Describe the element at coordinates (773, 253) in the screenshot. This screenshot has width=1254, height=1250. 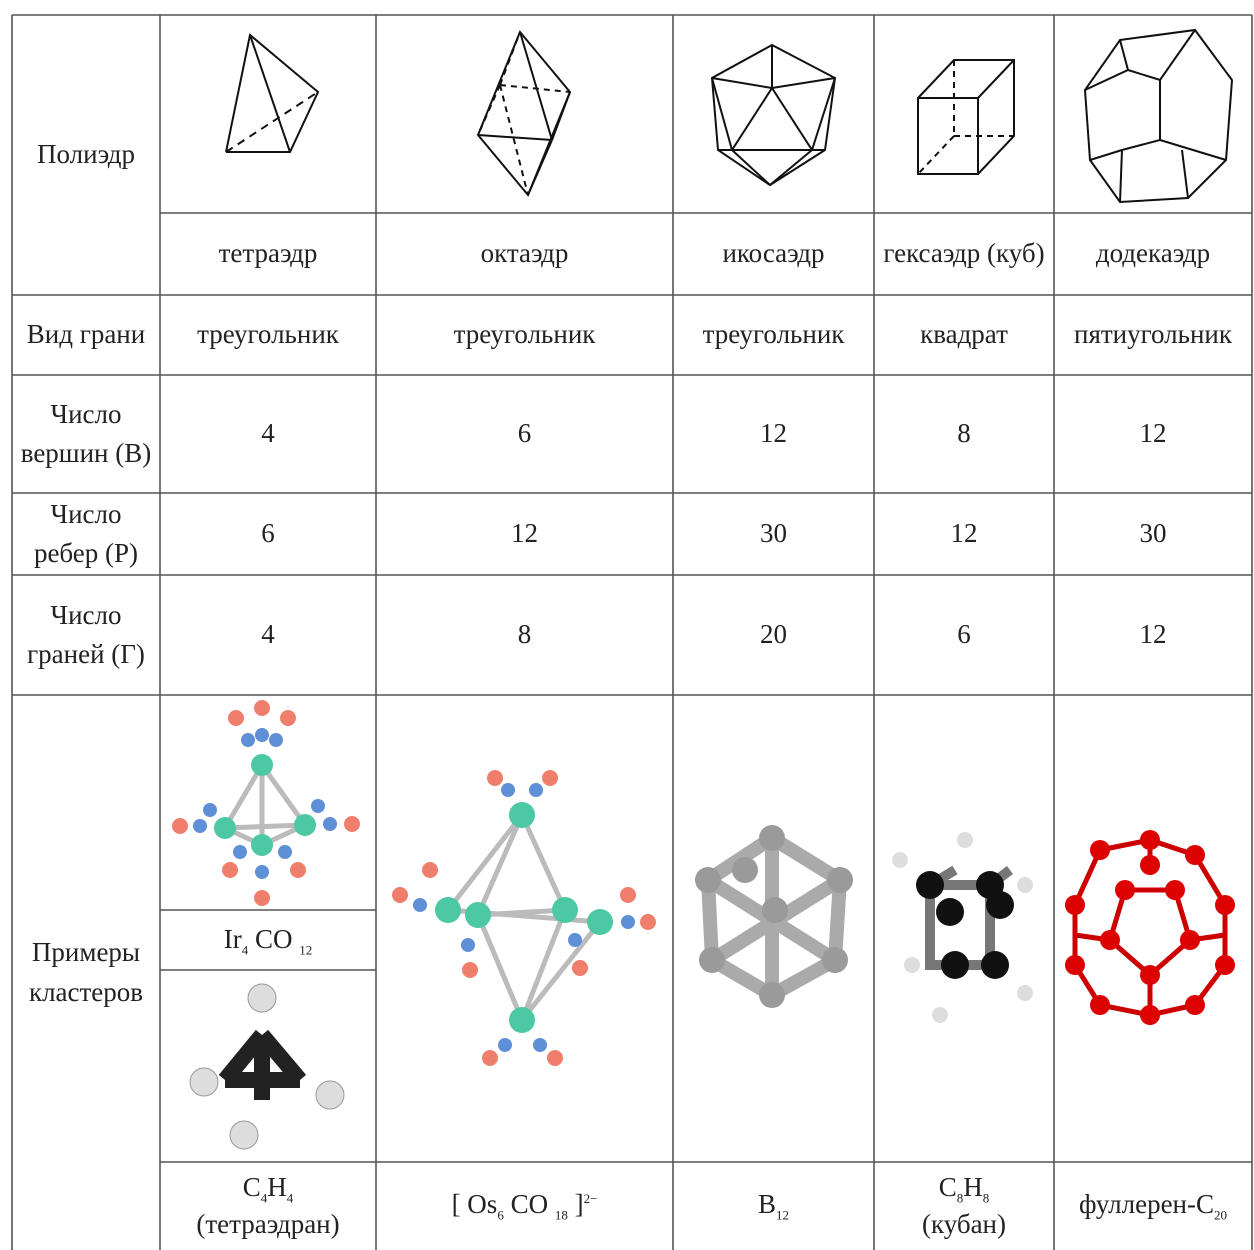
I see `polyhedron-name: икосаэдр` at that location.